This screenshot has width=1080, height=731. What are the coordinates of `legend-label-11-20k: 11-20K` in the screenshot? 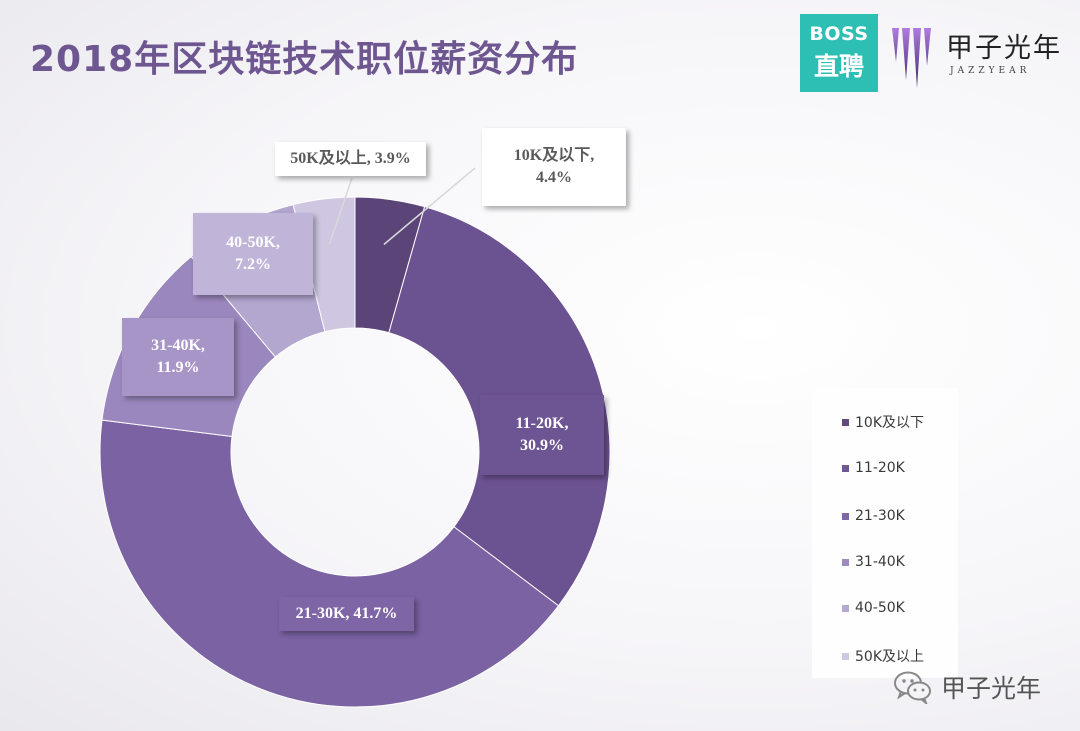 It's located at (880, 468).